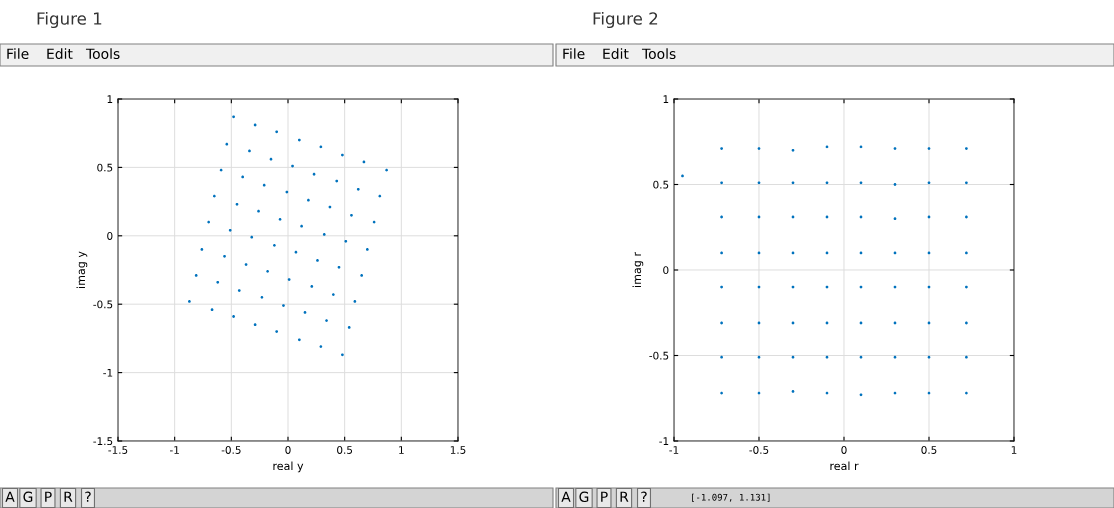 This screenshot has width=1114, height=508. I want to click on y-axis-title: imag r, so click(638, 269).